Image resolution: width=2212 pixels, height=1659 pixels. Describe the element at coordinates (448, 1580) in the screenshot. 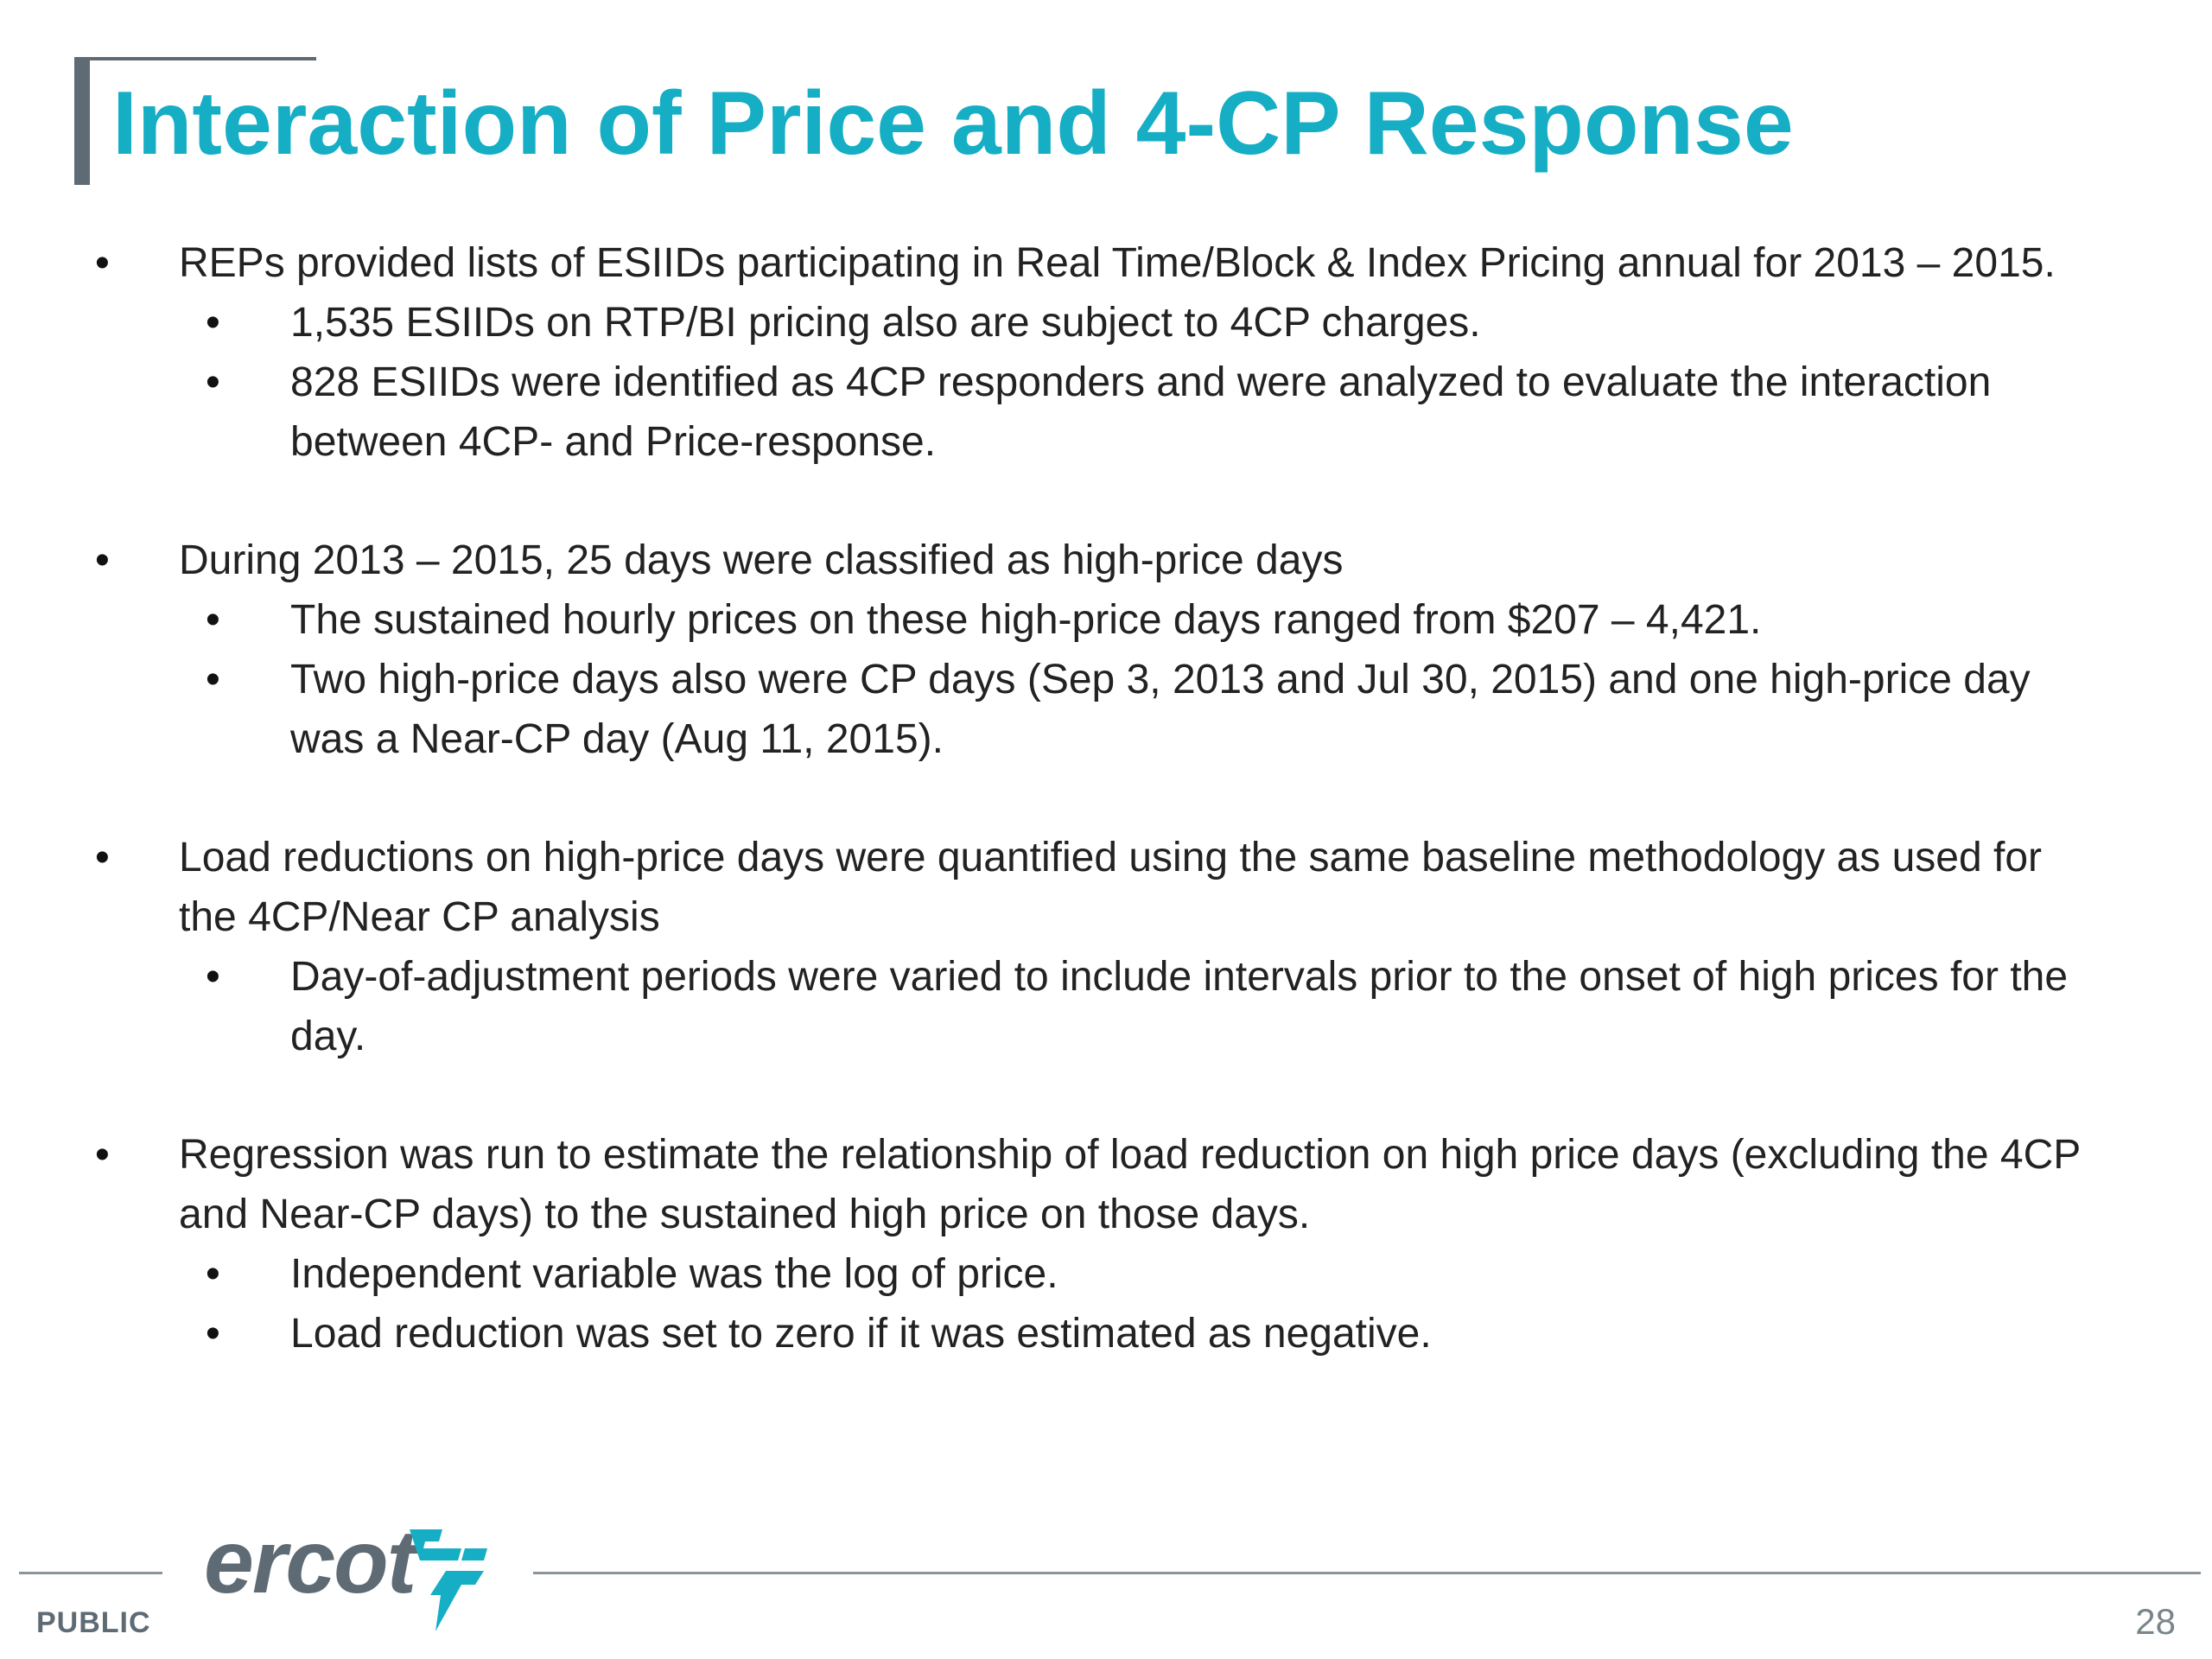

I see `ercot-bolt-logo-icon` at that location.